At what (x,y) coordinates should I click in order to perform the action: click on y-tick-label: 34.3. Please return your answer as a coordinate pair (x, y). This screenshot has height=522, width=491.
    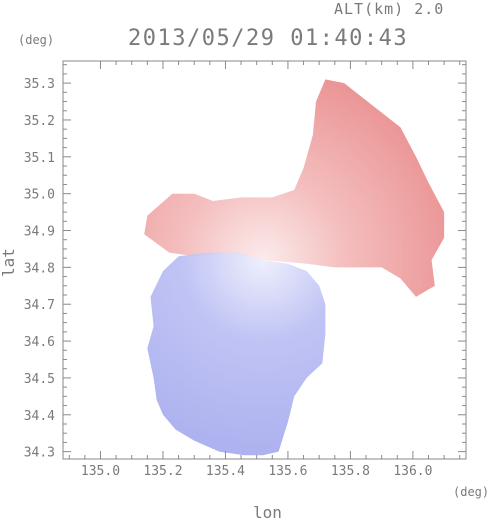
    Looking at the image, I should click on (39, 453).